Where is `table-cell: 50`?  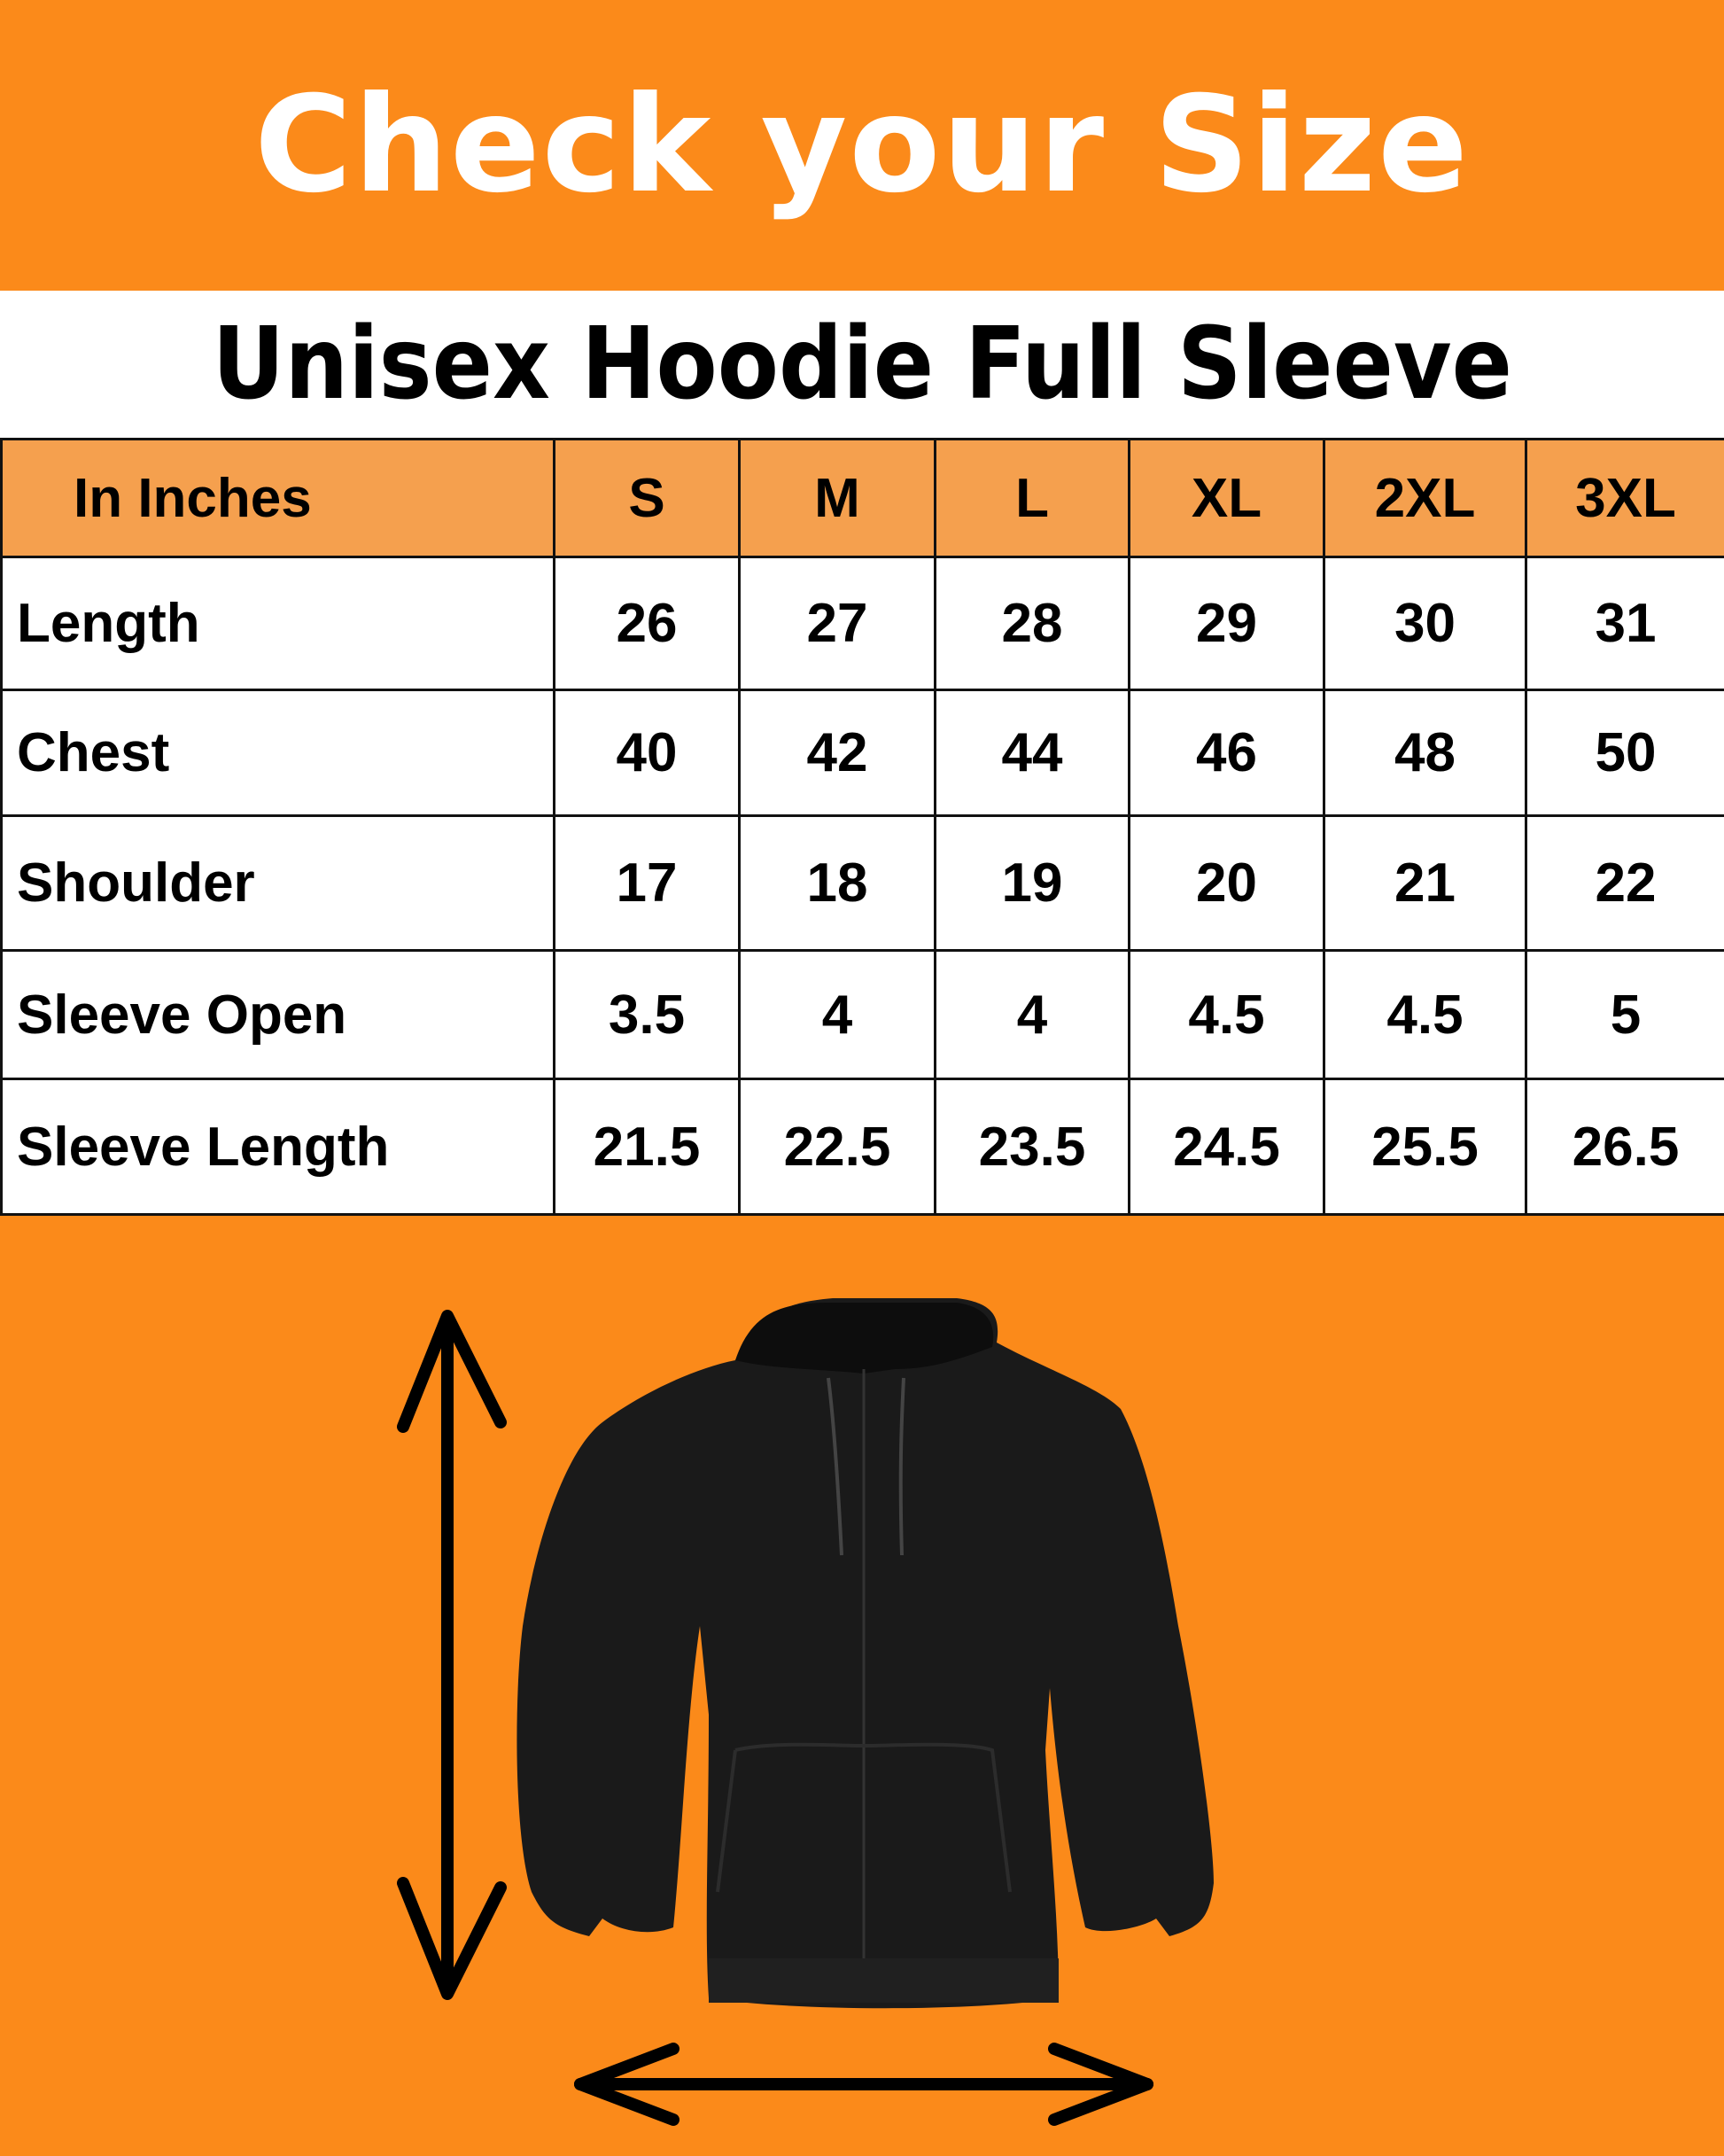
table-cell: 50 is located at coordinates (1624, 753).